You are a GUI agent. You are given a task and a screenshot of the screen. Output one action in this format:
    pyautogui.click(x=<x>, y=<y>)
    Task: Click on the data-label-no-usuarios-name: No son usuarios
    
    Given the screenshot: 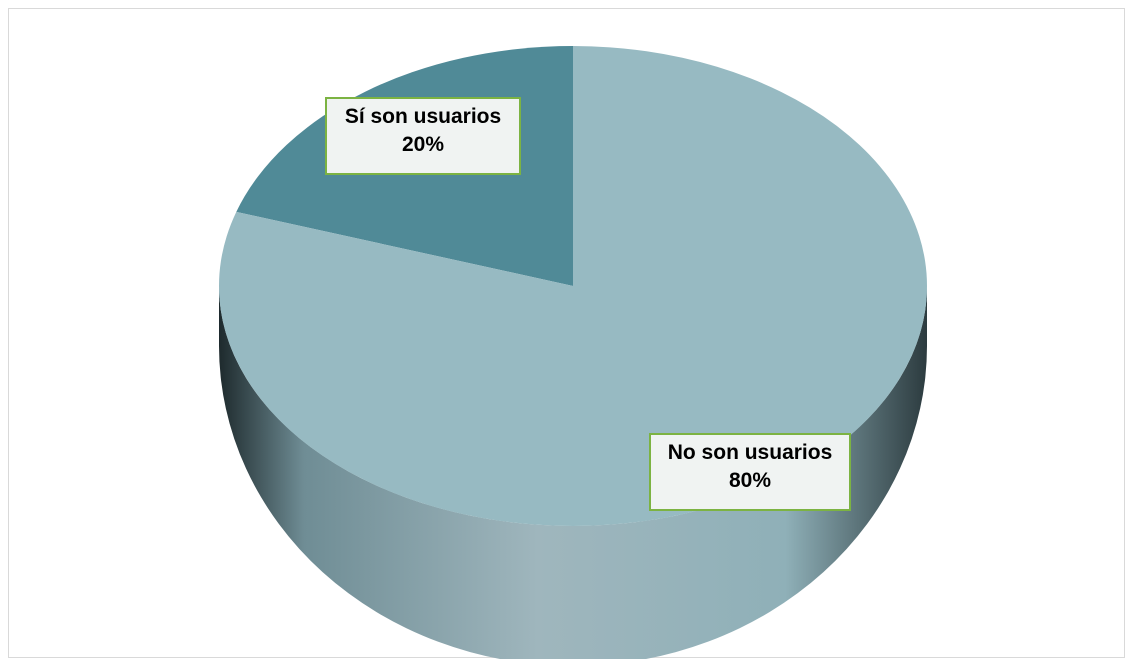 What is the action you would take?
    pyautogui.click(x=750, y=452)
    